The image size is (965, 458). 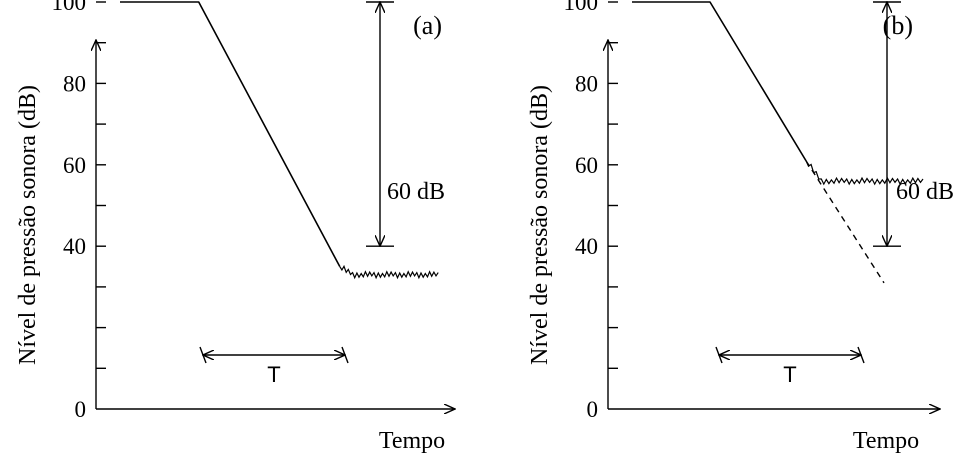 I want to click on extrapolated-decay-line, so click(x=845, y=222).